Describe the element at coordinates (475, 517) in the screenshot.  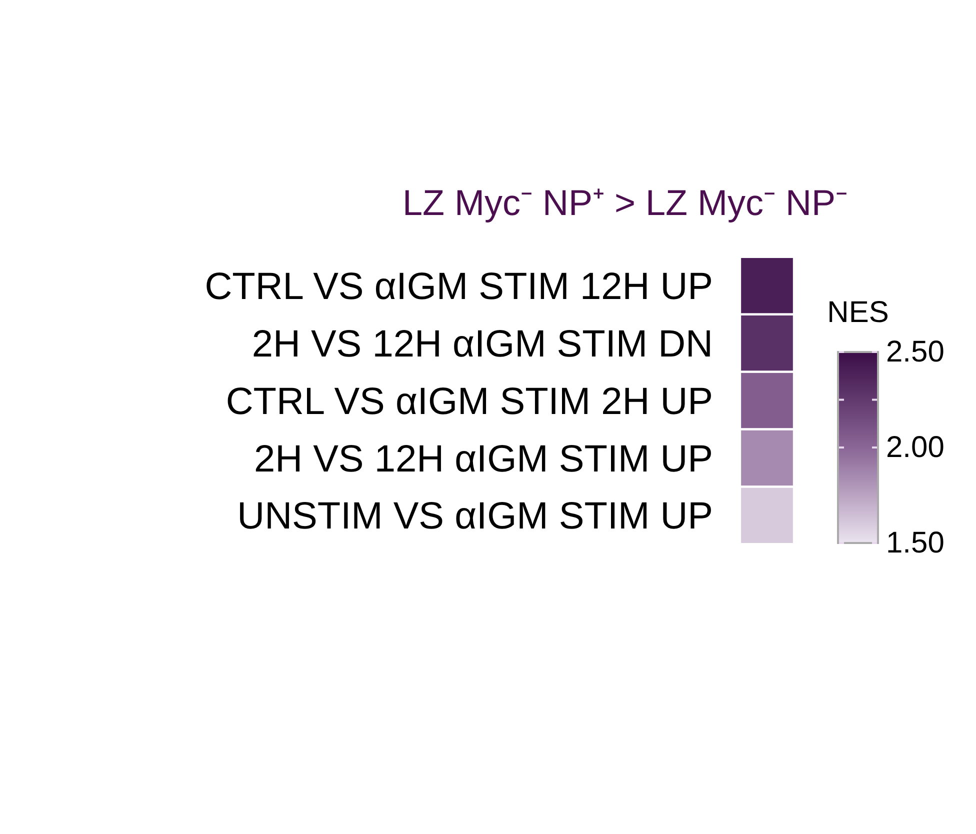
I see `y-tick-label: UNSTIM VS αIGM STIM UP` at that location.